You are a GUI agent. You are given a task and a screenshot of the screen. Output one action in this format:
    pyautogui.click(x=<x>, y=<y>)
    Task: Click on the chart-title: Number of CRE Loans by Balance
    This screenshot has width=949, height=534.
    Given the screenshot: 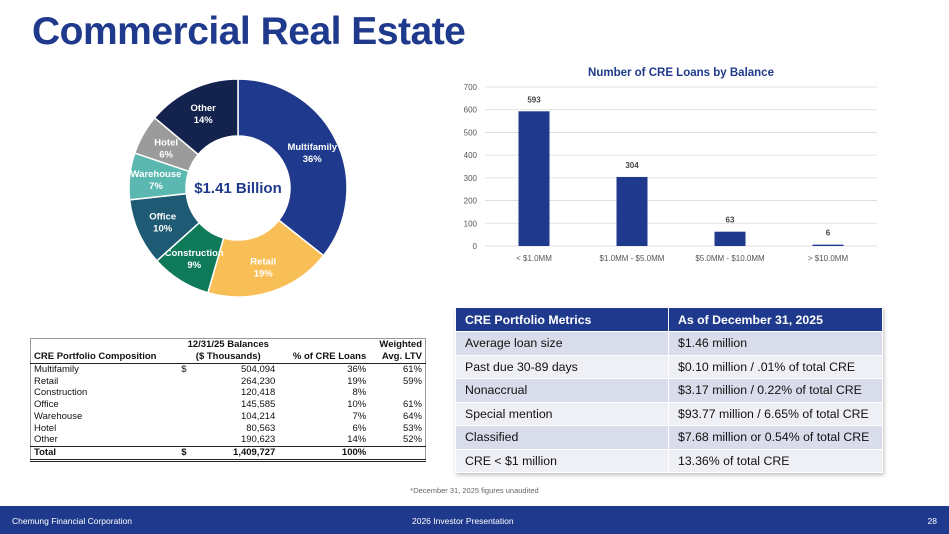 What is the action you would take?
    pyautogui.click(x=681, y=73)
    